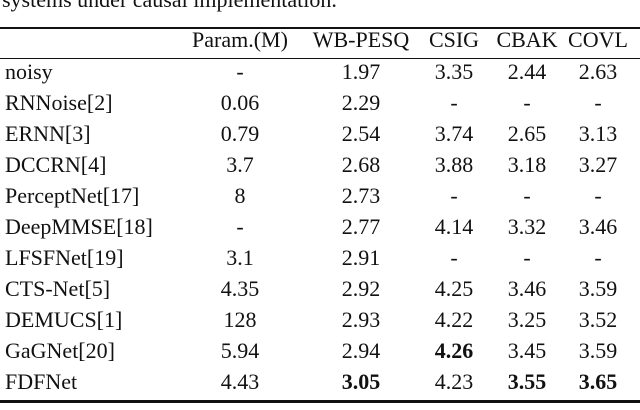 The width and height of the screenshot is (640, 410). I want to click on cell: 1.97, so click(361, 71).